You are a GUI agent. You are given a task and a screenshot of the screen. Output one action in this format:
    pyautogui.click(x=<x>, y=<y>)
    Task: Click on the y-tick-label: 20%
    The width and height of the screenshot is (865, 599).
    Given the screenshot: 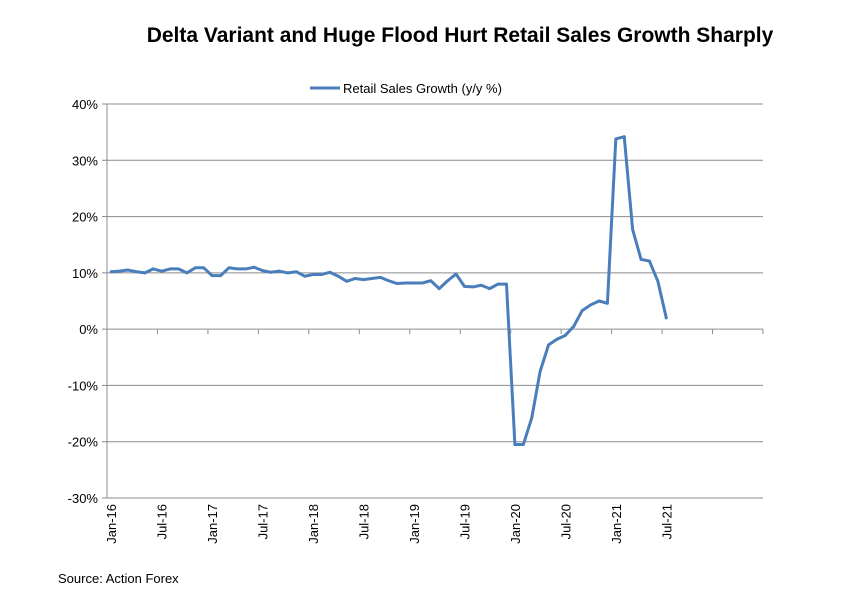 What is the action you would take?
    pyautogui.click(x=85, y=217)
    